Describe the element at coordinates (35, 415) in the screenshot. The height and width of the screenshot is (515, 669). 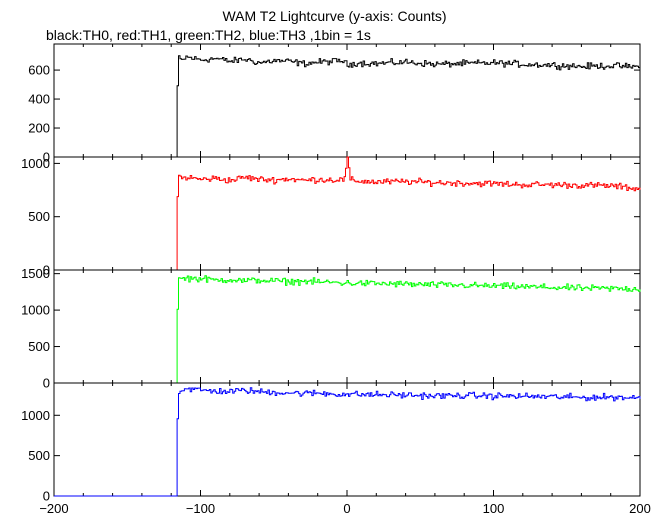
I see `panel-3-ytick-label-2: 1000` at that location.